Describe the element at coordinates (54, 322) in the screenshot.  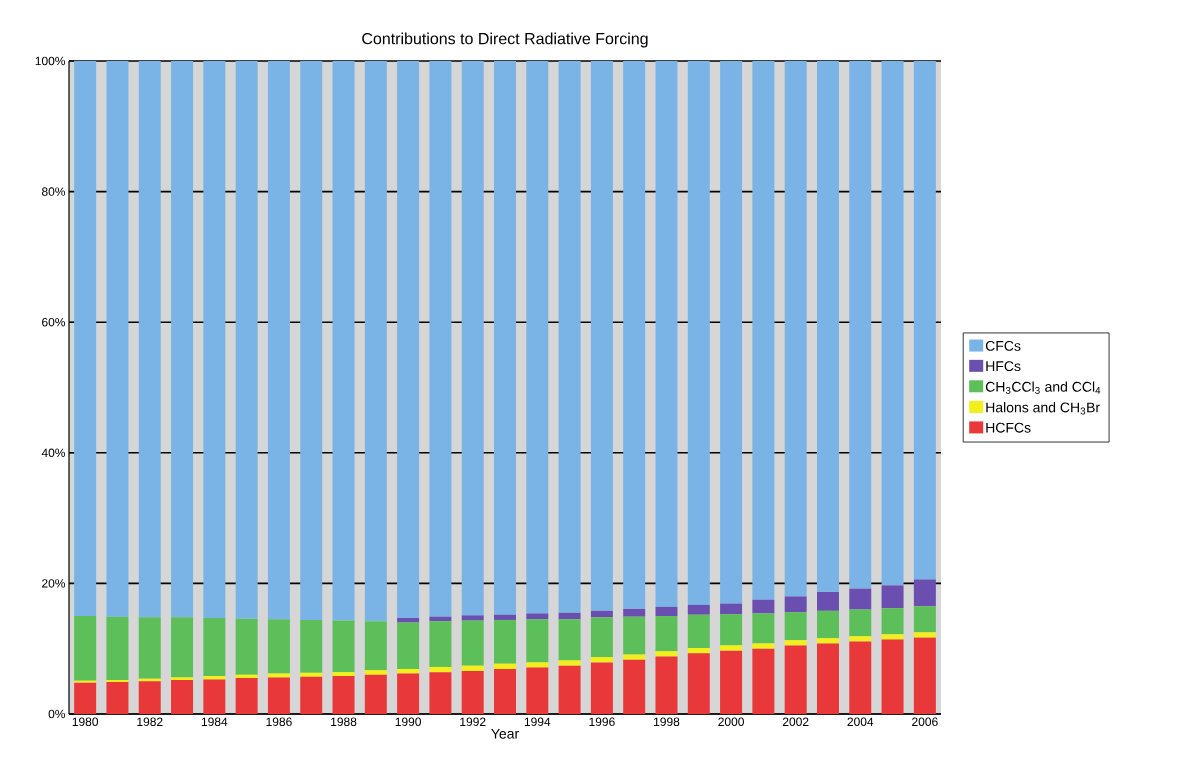
I see `y-tick-label: 60%` at that location.